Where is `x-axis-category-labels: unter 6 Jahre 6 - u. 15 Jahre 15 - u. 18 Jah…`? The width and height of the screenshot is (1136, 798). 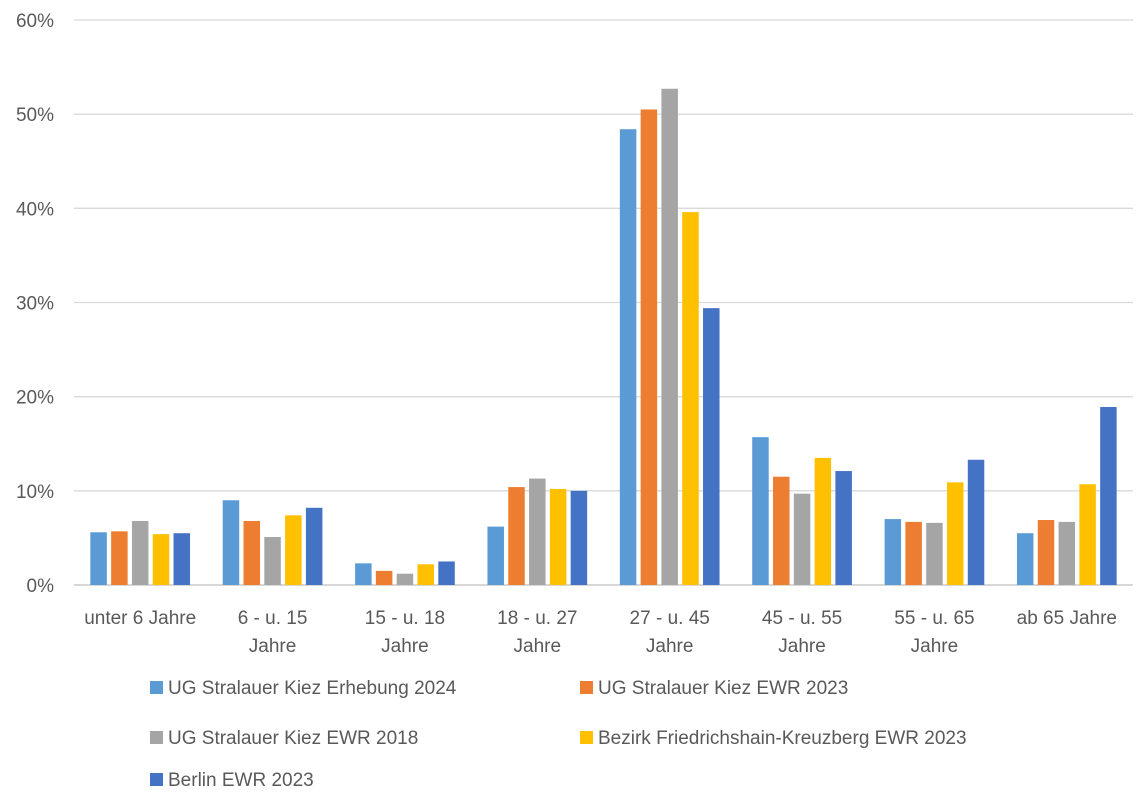
x-axis-category-labels: unter 6 Jahre 6 - u. 15 Jahre 15 - u. 18 Jah… is located at coordinates (600, 632).